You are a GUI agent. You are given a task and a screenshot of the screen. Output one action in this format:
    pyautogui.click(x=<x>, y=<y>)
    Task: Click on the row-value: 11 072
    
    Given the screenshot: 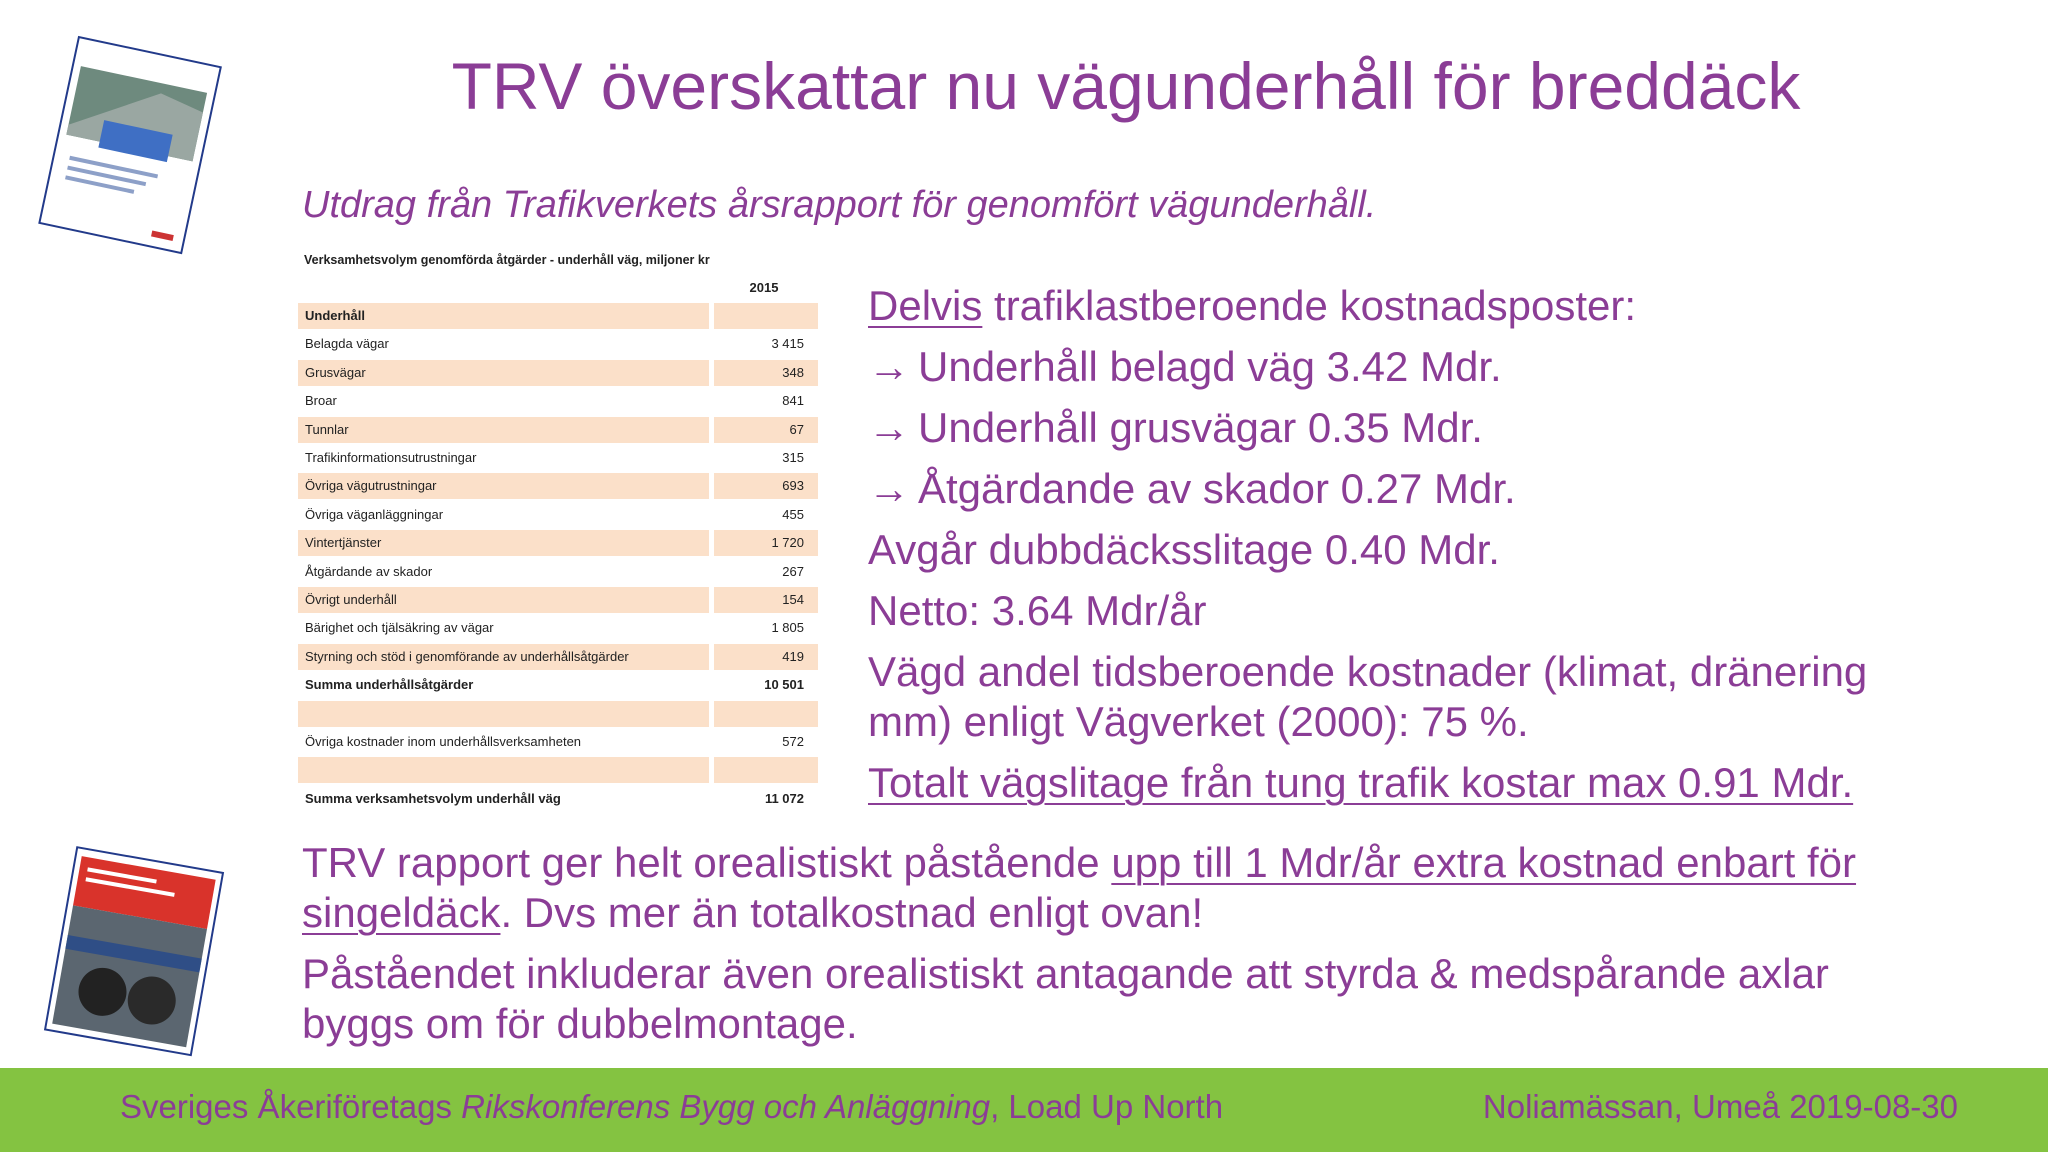 What is the action you would take?
    pyautogui.click(x=784, y=798)
    